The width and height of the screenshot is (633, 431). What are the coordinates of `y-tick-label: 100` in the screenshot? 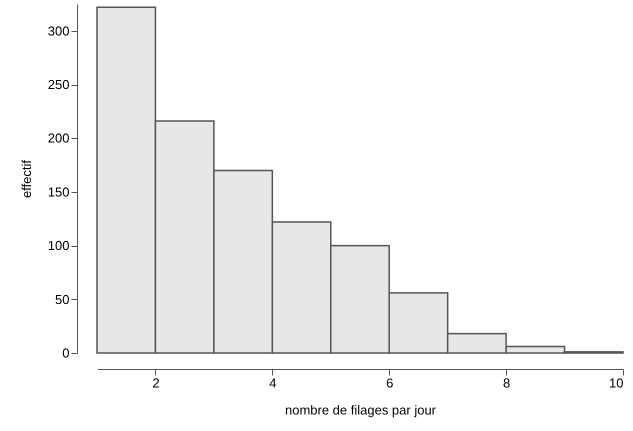 It's located at (59, 246).